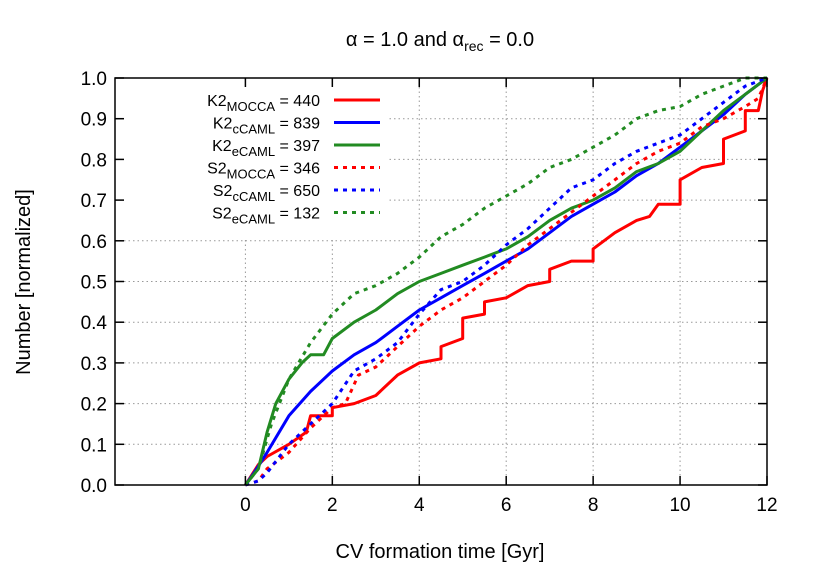 The width and height of the screenshot is (814, 574). I want to click on x-tick-label: 2, so click(332, 505).